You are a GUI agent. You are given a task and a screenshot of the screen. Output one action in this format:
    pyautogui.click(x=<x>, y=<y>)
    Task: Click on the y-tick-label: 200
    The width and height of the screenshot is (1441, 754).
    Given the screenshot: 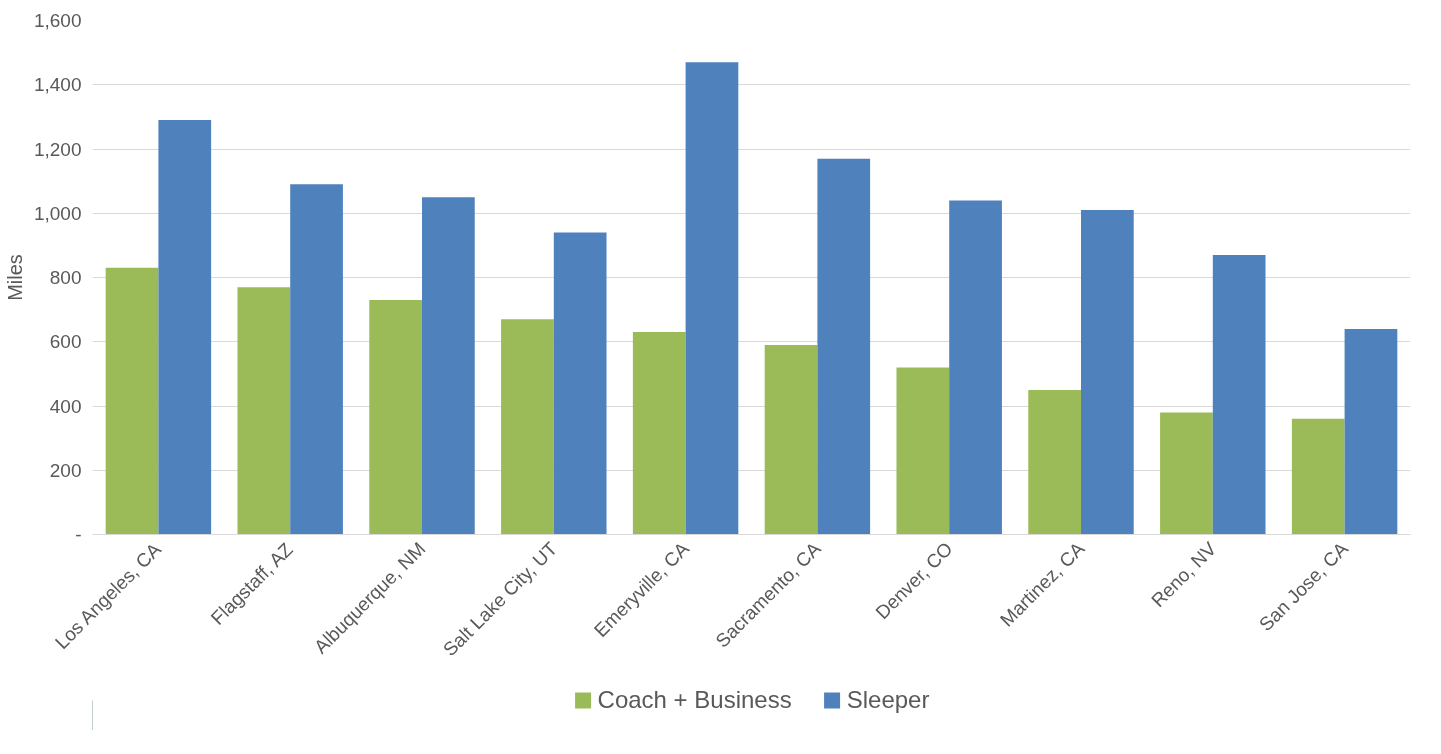 What is the action you would take?
    pyautogui.click(x=65, y=470)
    